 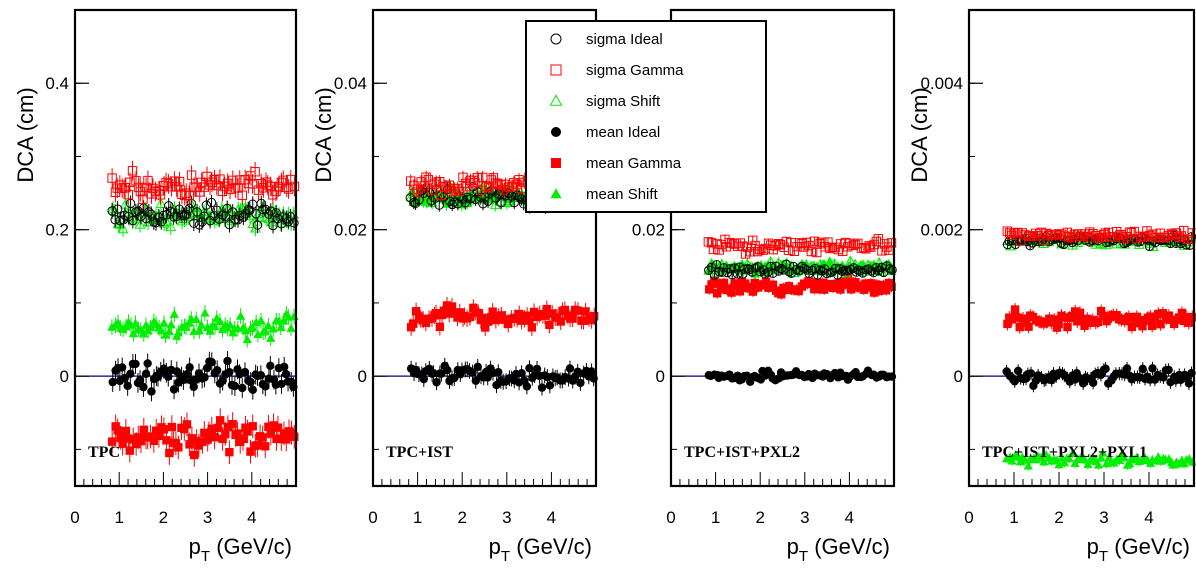 What do you see at coordinates (350, 83) in the screenshot?
I see `y-tick-label: 0.04` at bounding box center [350, 83].